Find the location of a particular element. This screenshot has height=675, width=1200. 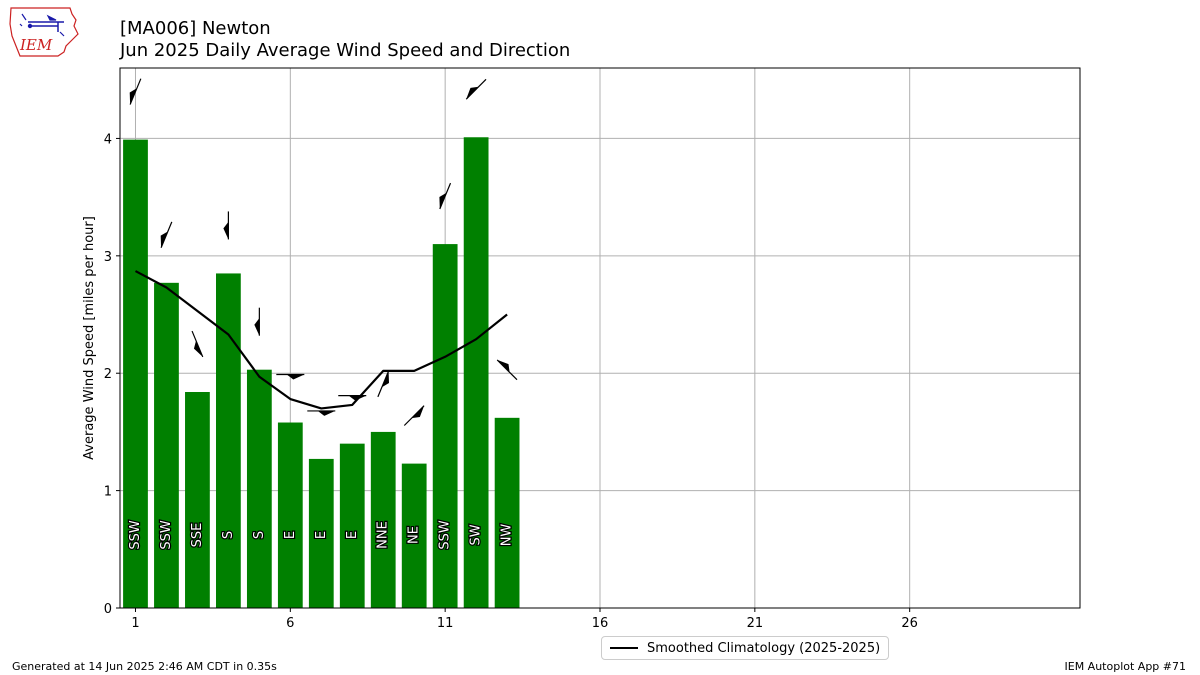

y-tick-label: 3 is located at coordinates (108, 257).